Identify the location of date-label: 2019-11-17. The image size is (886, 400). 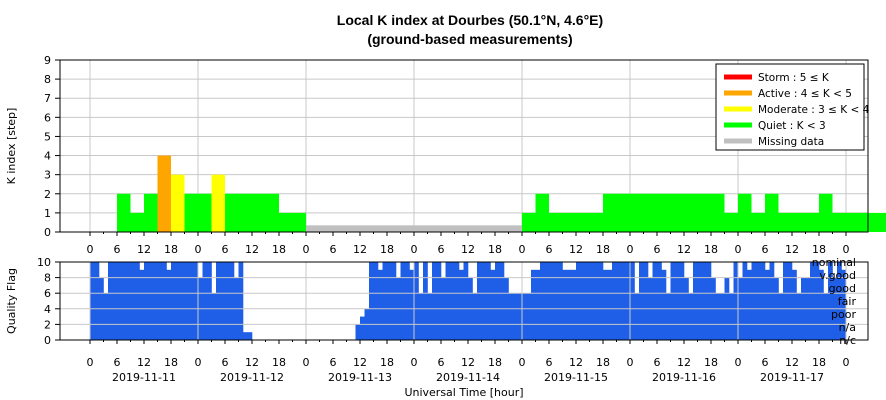
(792, 377).